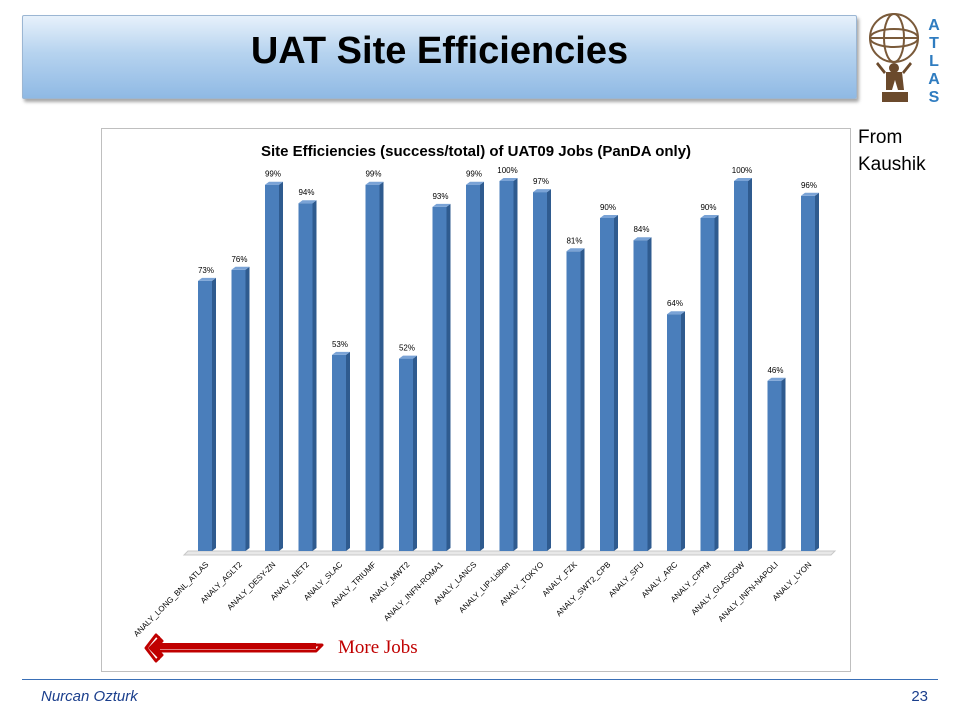 Image resolution: width=960 pixels, height=720 pixels. What do you see at coordinates (281, 648) in the screenshot?
I see `more-jobs-arrow: More Jobs` at bounding box center [281, 648].